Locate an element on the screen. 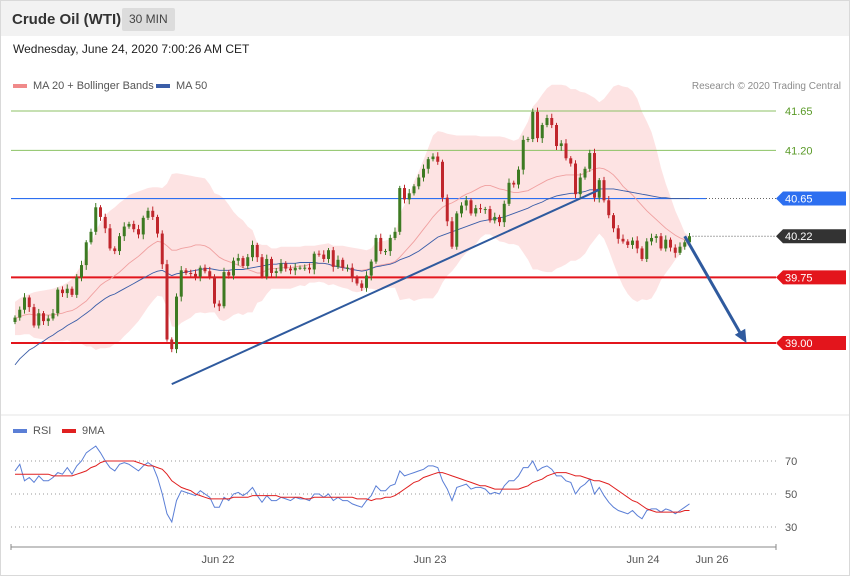 This screenshot has height=576, width=850. rsi-line is located at coordinates (352, 484).